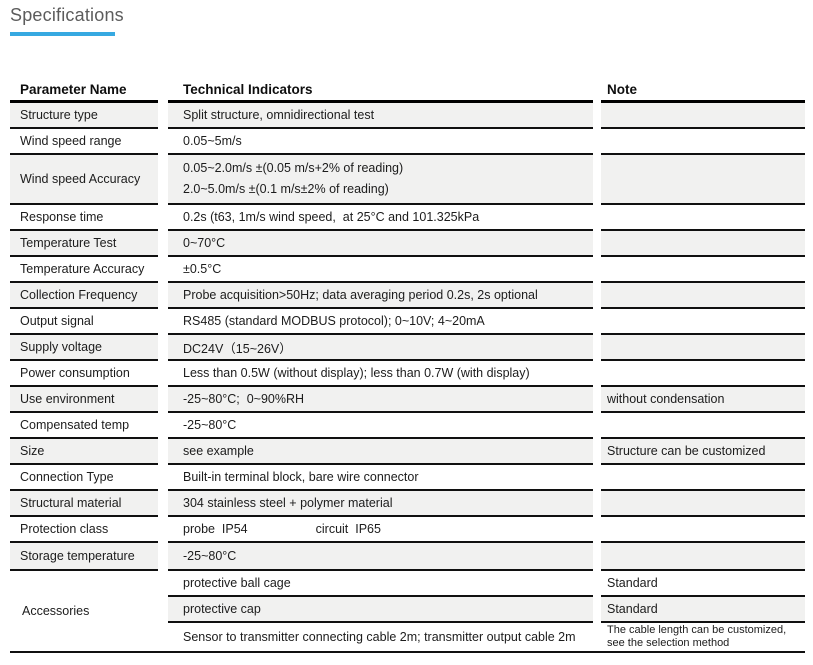 Image resolution: width=813 pixels, height=665 pixels. I want to click on param-cell: Output signal, so click(84, 322).